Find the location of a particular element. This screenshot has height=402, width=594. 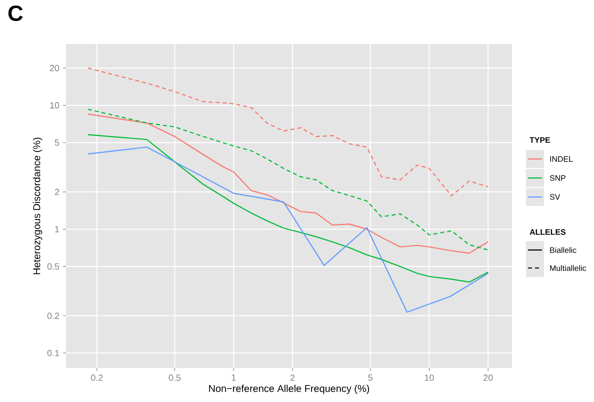

x-axis-title: Non−reference Allele Frequency (%) is located at coordinates (289, 389).